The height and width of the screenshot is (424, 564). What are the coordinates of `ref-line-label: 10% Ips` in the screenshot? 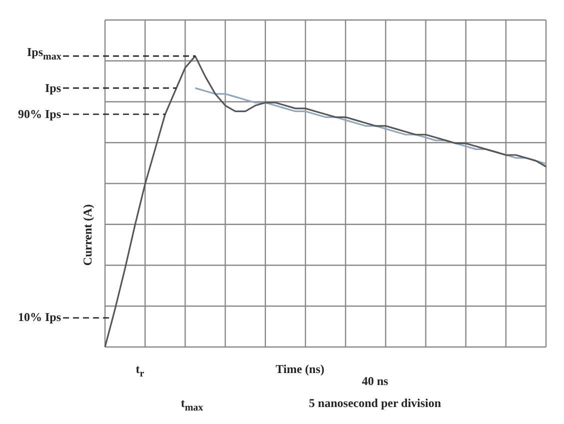 It's located at (40, 318).